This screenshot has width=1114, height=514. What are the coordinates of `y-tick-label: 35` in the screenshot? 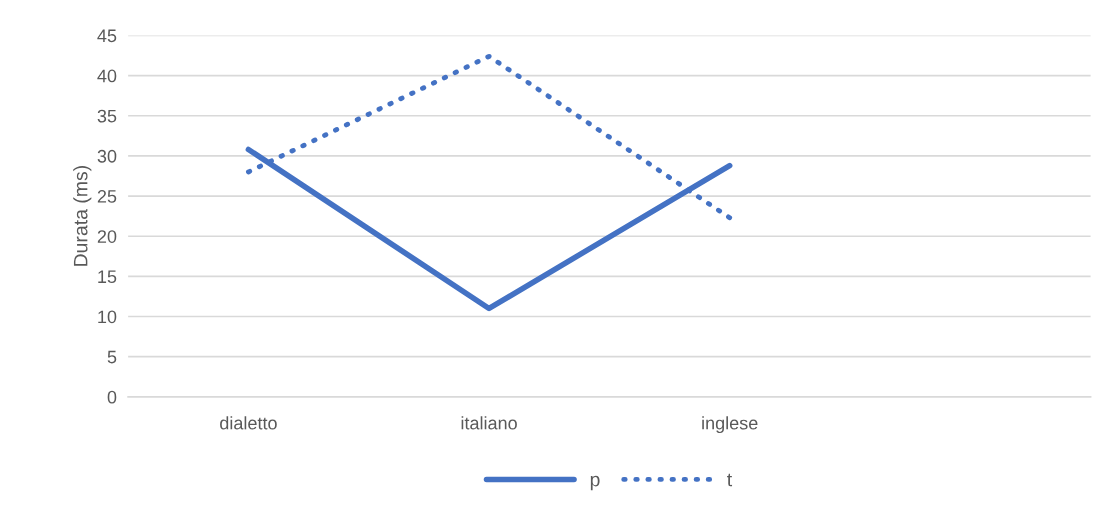 It's located at (107, 116).